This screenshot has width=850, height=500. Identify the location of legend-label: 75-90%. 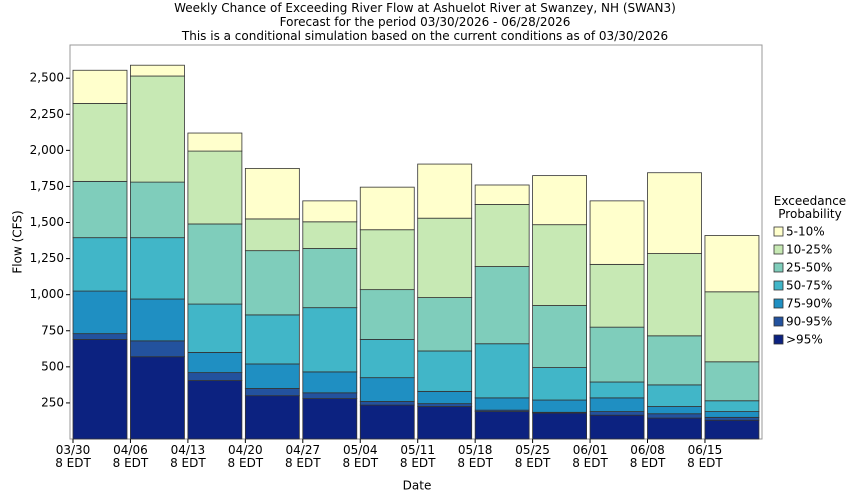
(809, 304).